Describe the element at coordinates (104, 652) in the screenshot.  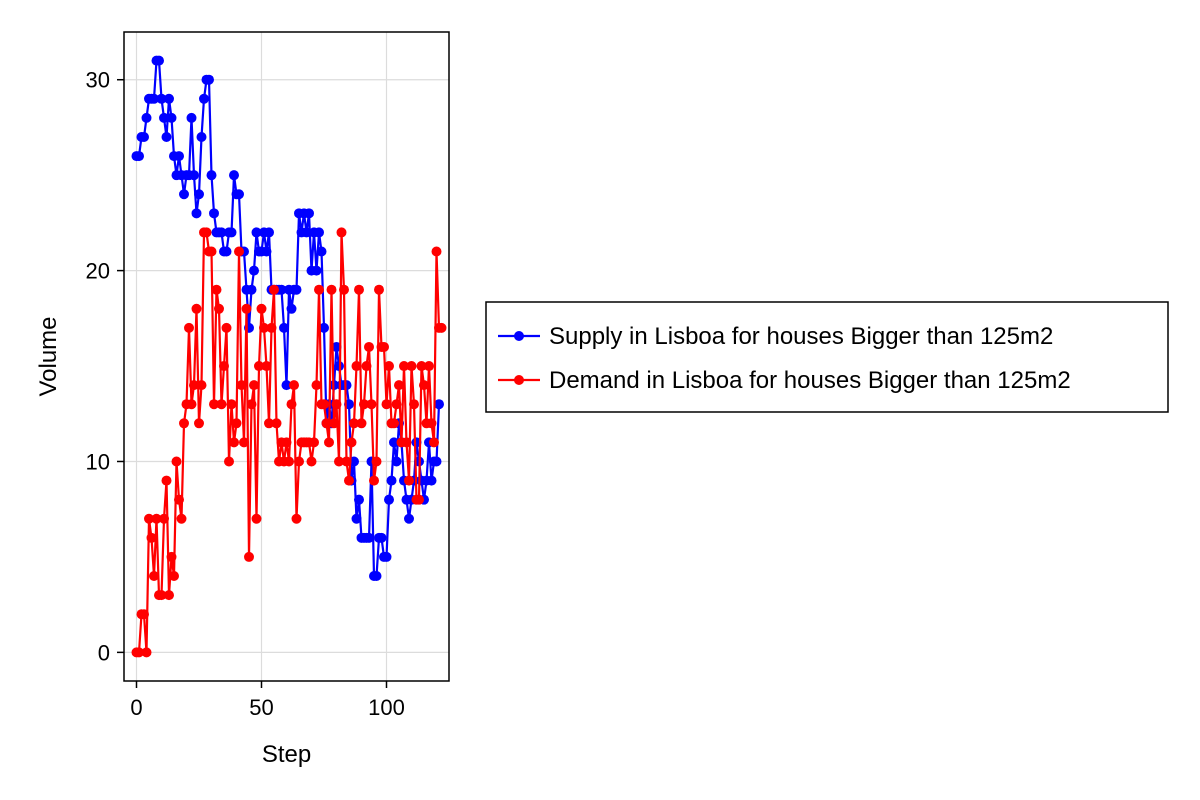
I see `y-tick-label-0: 0` at that location.